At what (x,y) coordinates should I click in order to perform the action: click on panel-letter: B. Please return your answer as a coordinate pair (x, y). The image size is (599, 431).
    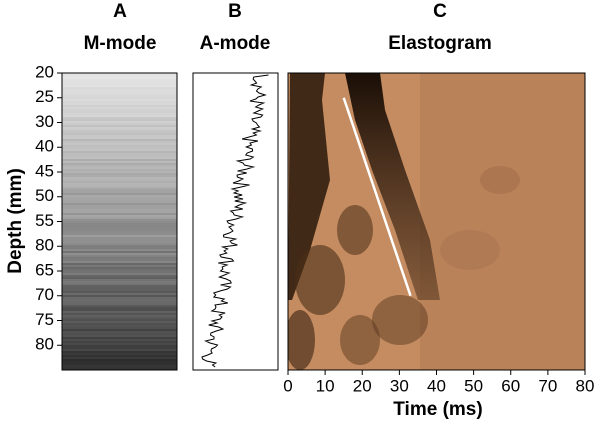
    Looking at the image, I should click on (235, 11).